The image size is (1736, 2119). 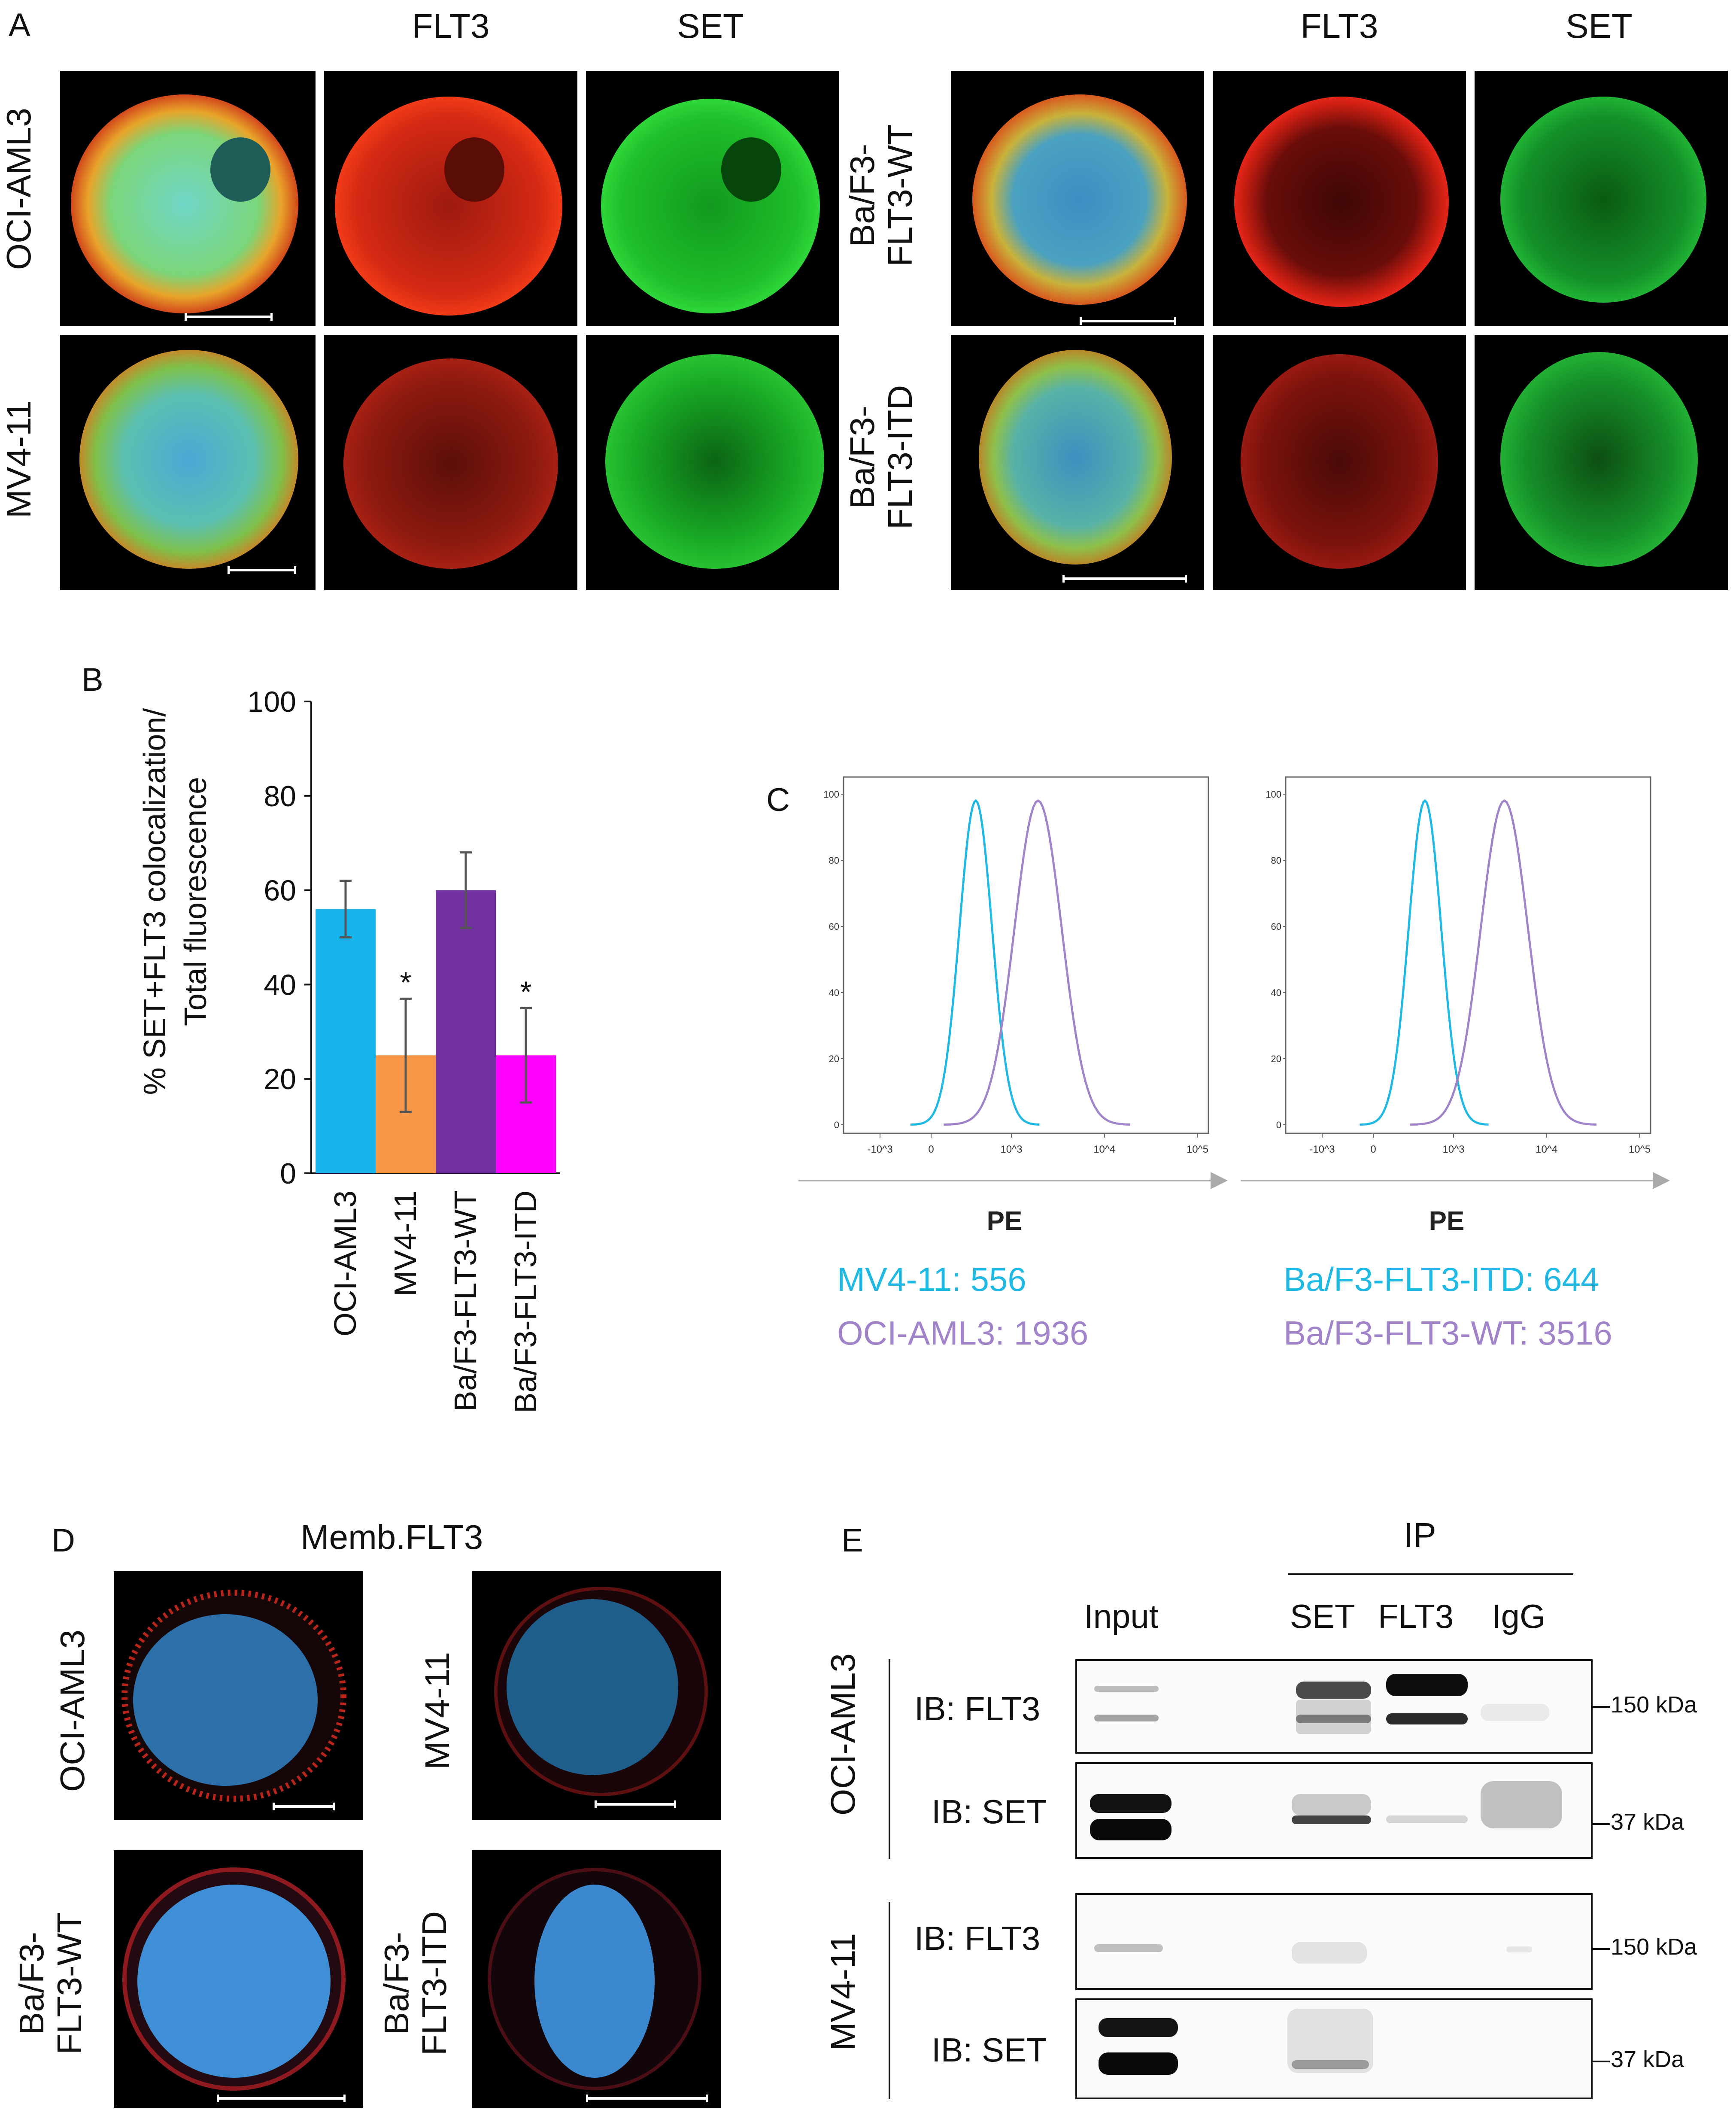 I want to click on panel-b-letter: B, so click(x=92, y=680).